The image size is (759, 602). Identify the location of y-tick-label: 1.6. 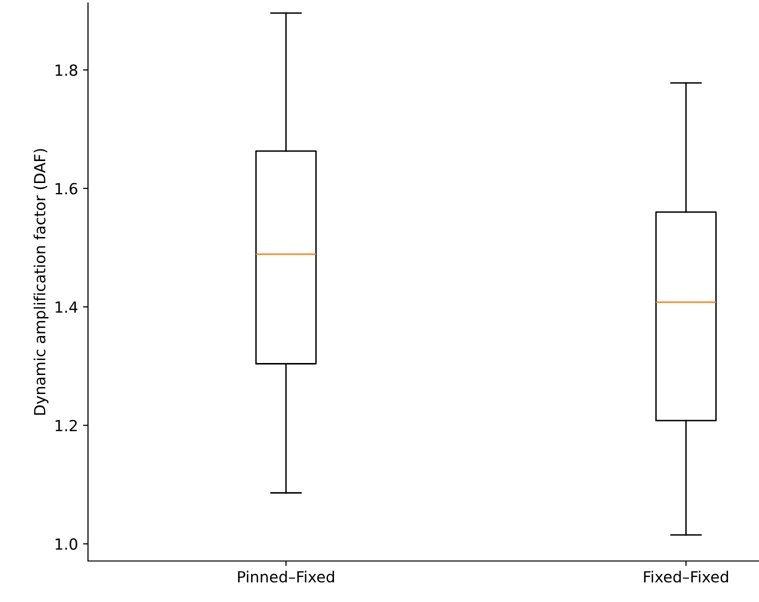
(67, 188).